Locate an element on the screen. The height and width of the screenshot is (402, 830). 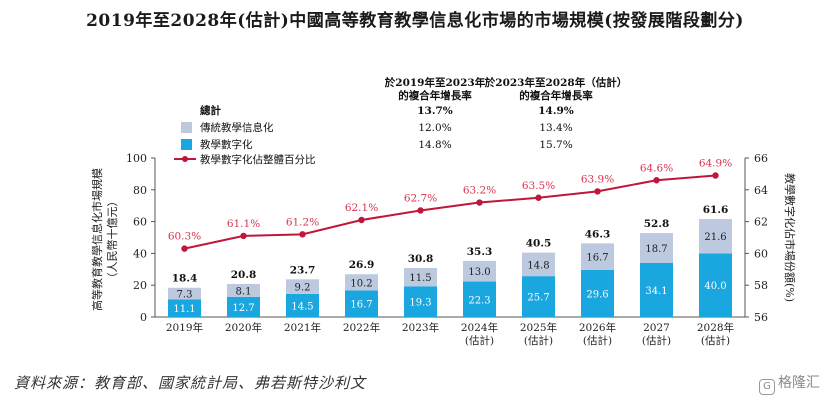
bar-total-label: 20.8 is located at coordinates (244, 275).